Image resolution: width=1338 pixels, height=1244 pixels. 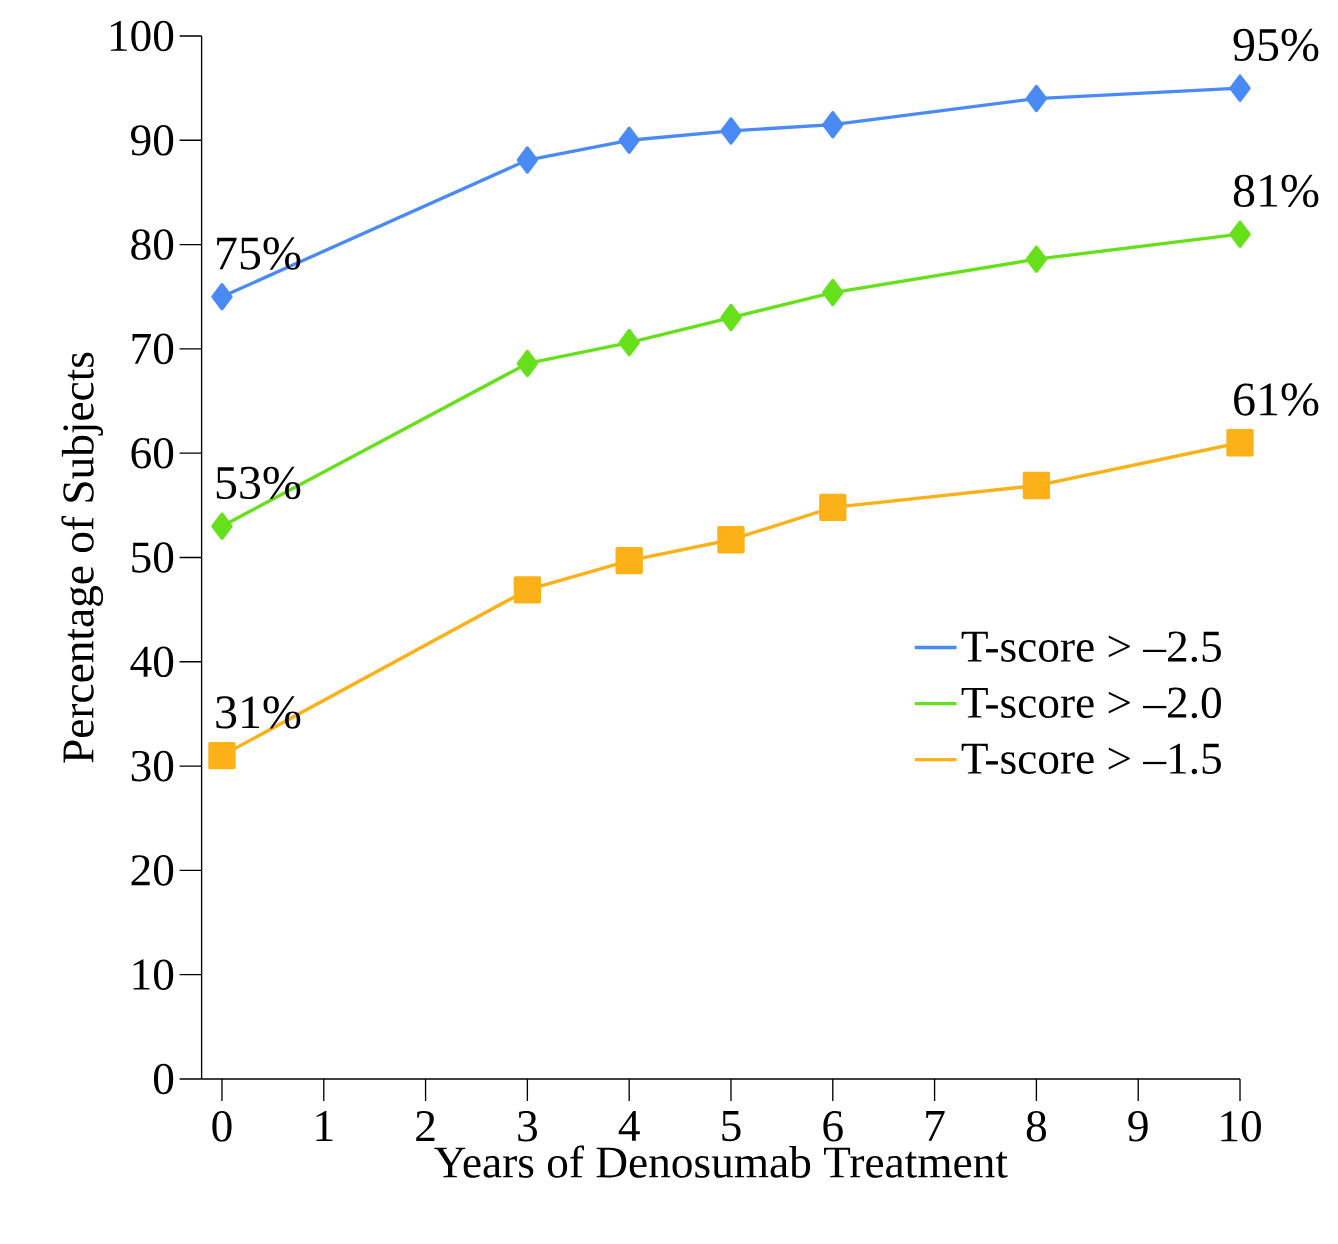 What do you see at coordinates (324, 1126) in the screenshot?
I see `x-tick-label: 1` at bounding box center [324, 1126].